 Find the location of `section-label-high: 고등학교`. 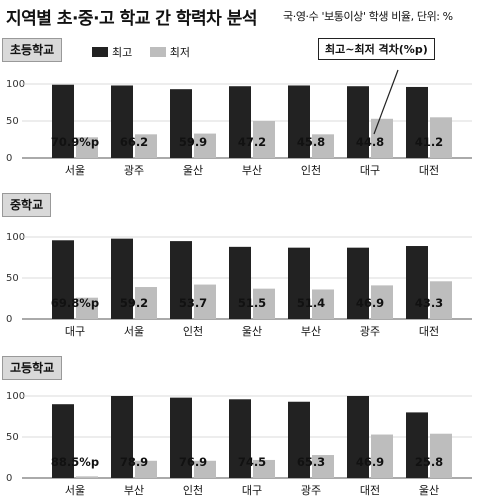

section-label-high: 고등학교 is located at coordinates (32, 368).